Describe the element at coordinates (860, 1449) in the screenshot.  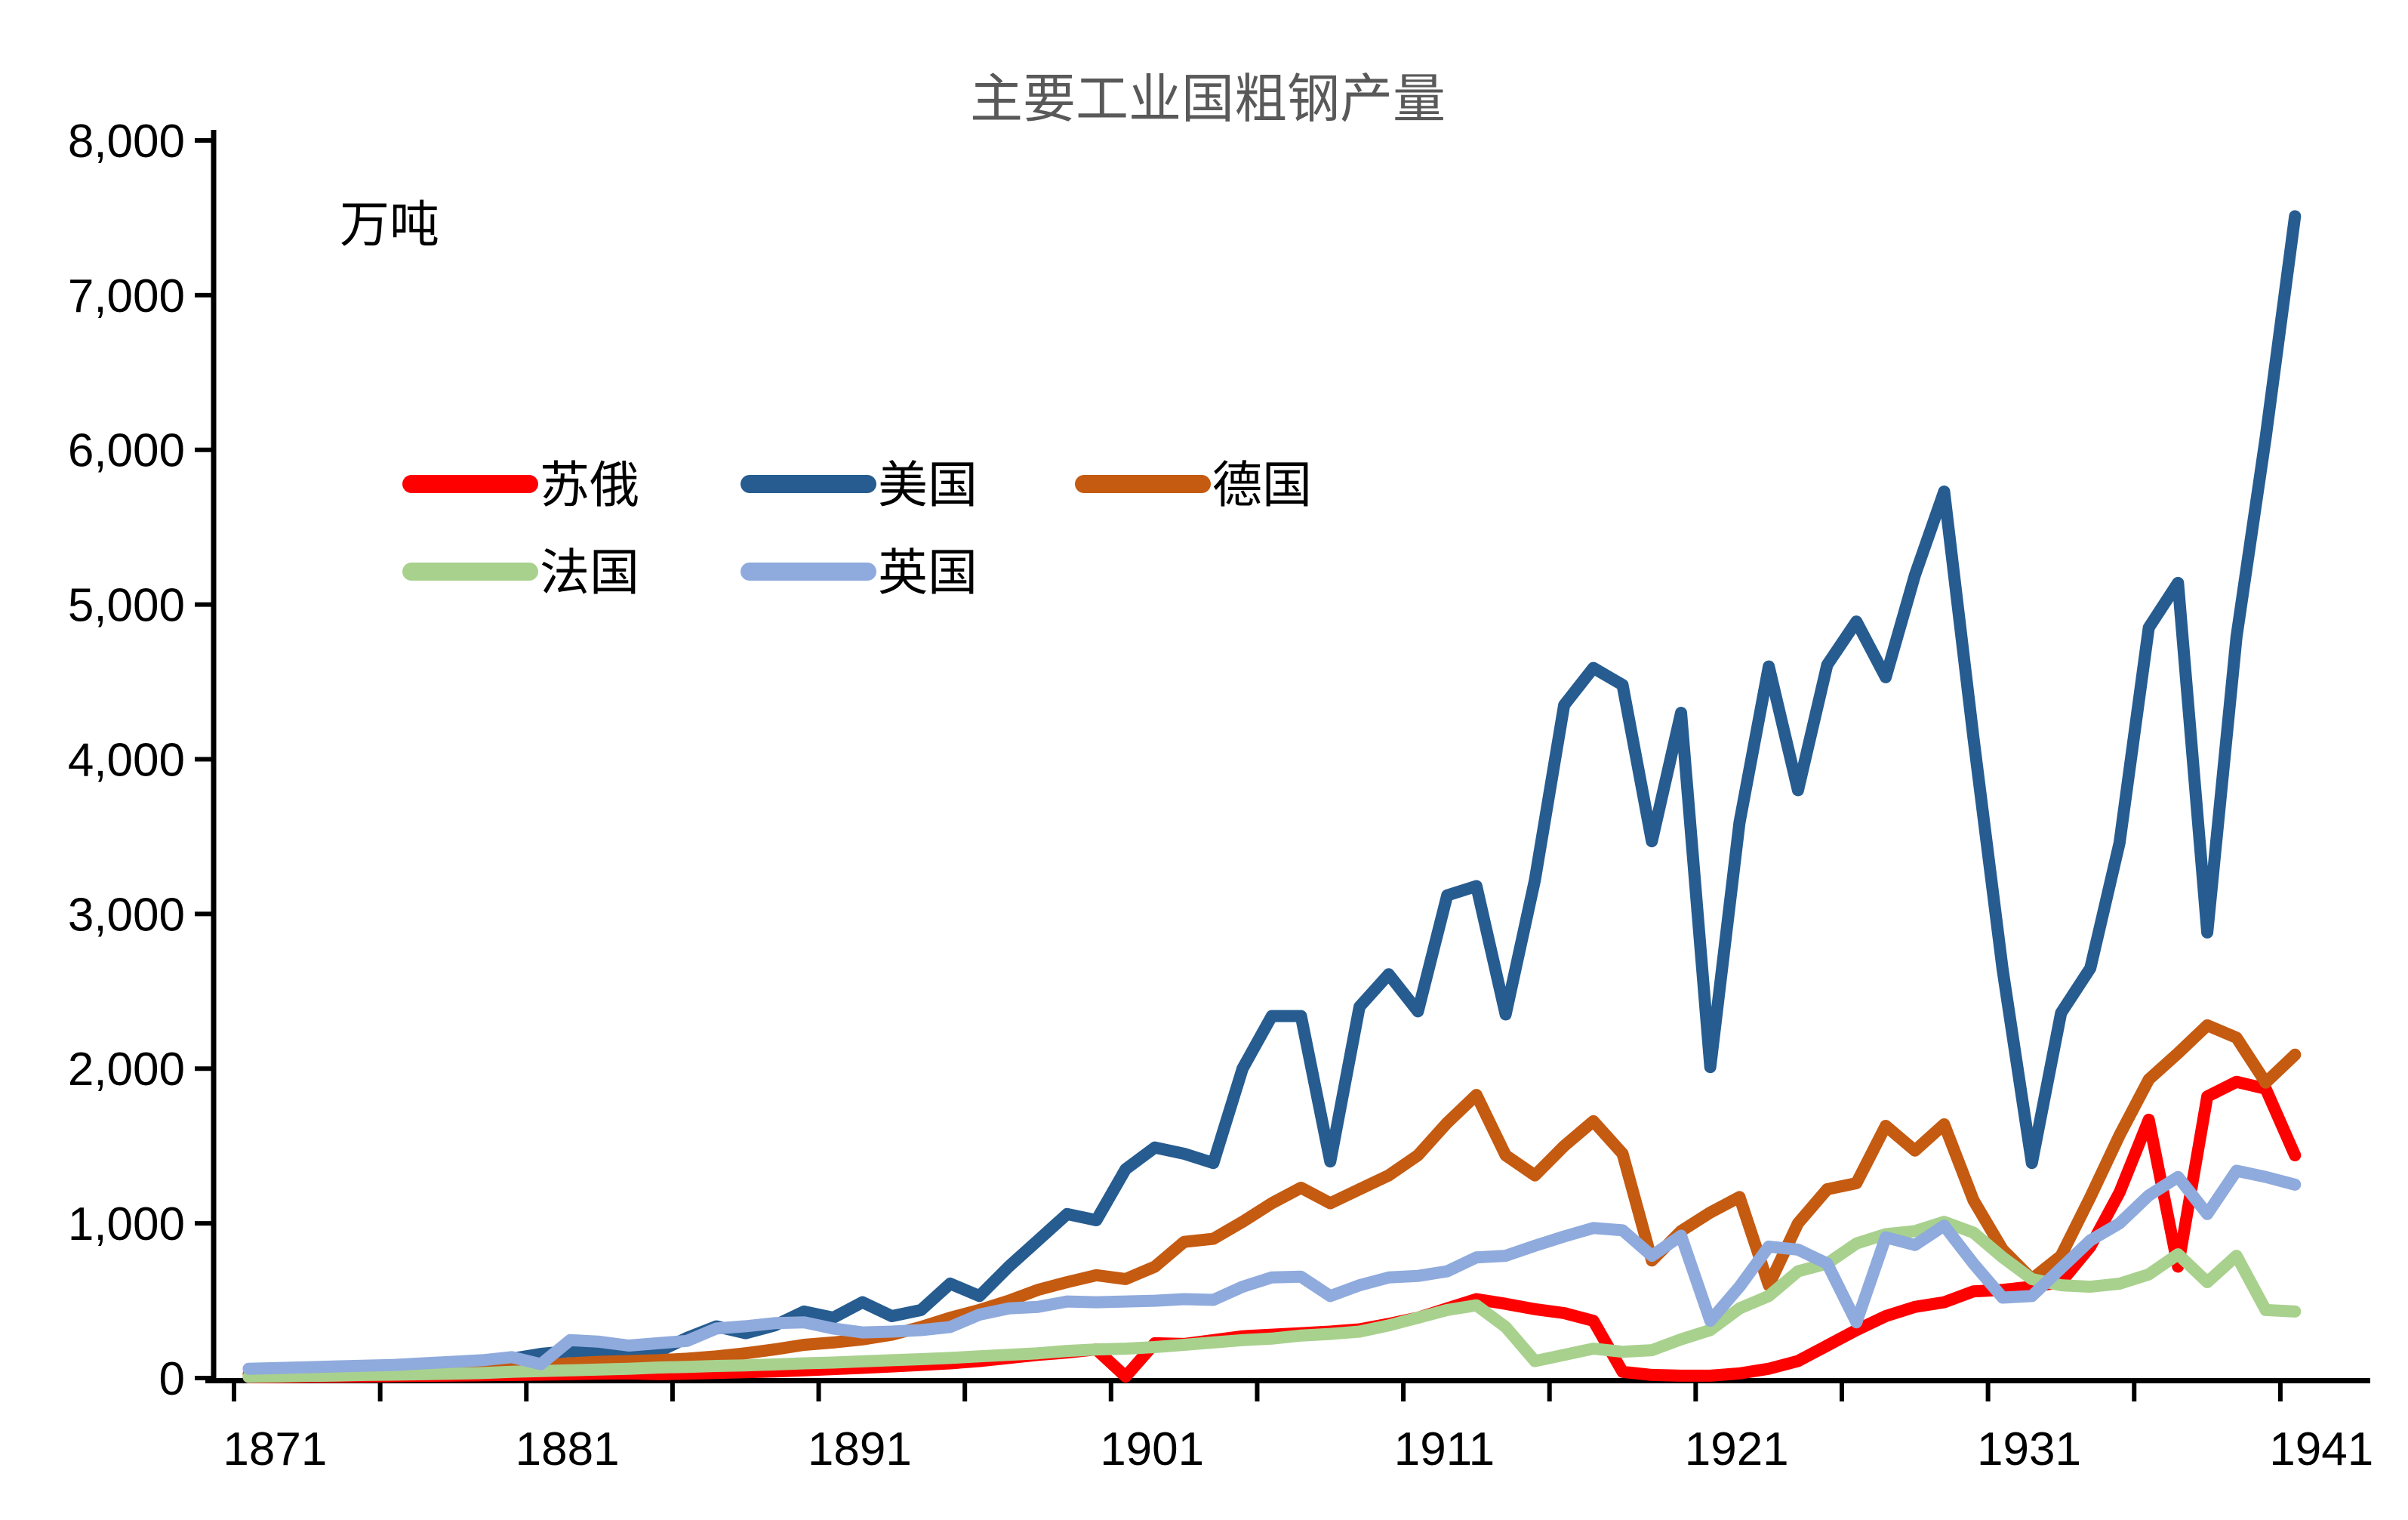
I see `x-tick-label: 1891` at that location.